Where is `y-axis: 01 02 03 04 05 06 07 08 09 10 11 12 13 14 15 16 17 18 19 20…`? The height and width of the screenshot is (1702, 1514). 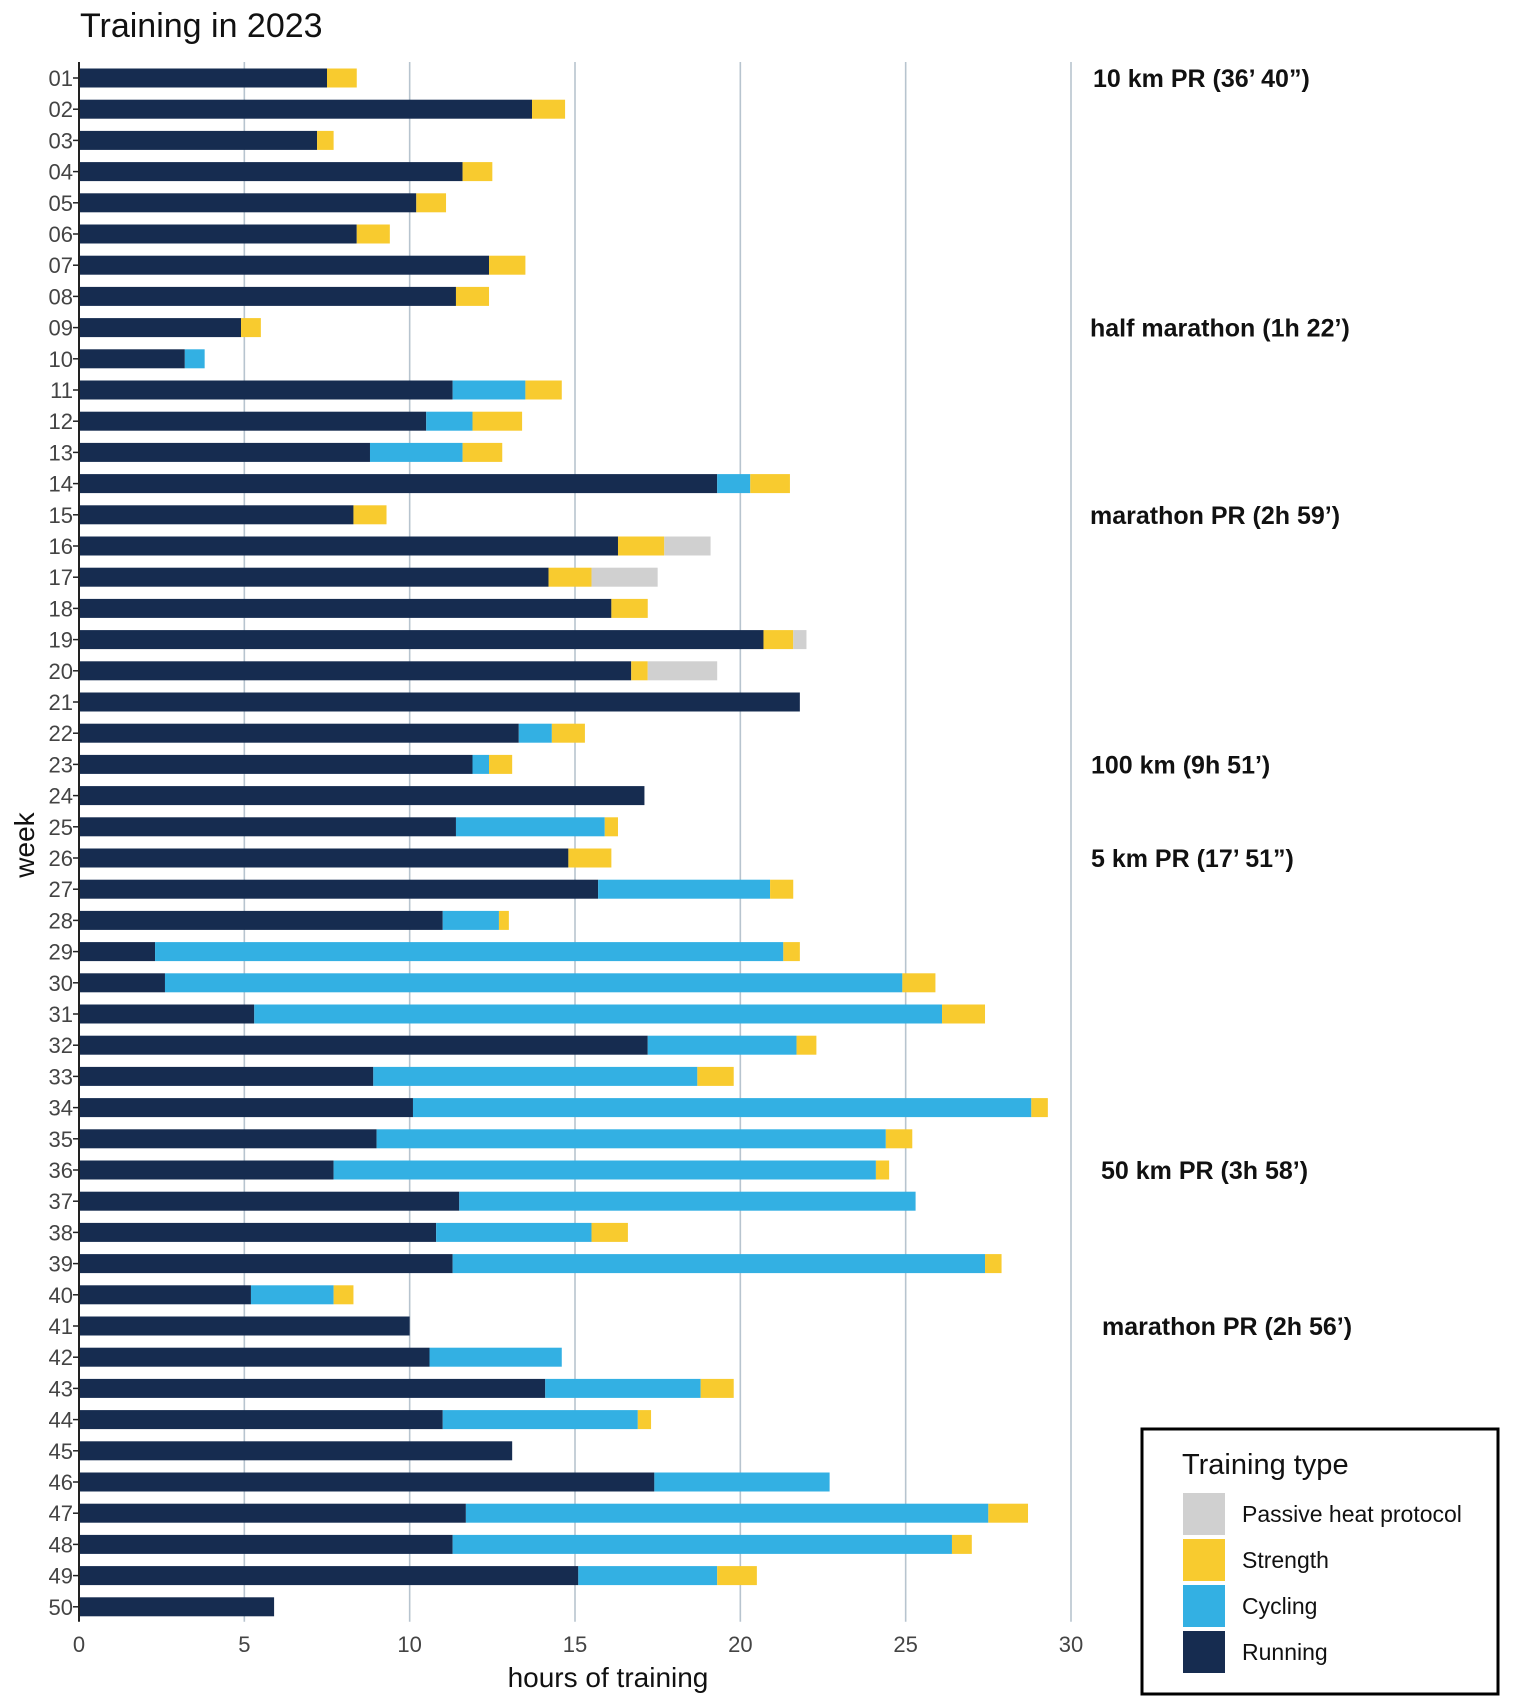 y-axis: 01 02 03 04 05 06 07 08 09 10 11 12 13 14 15 16 17 18 19 20… is located at coordinates (64, 842).